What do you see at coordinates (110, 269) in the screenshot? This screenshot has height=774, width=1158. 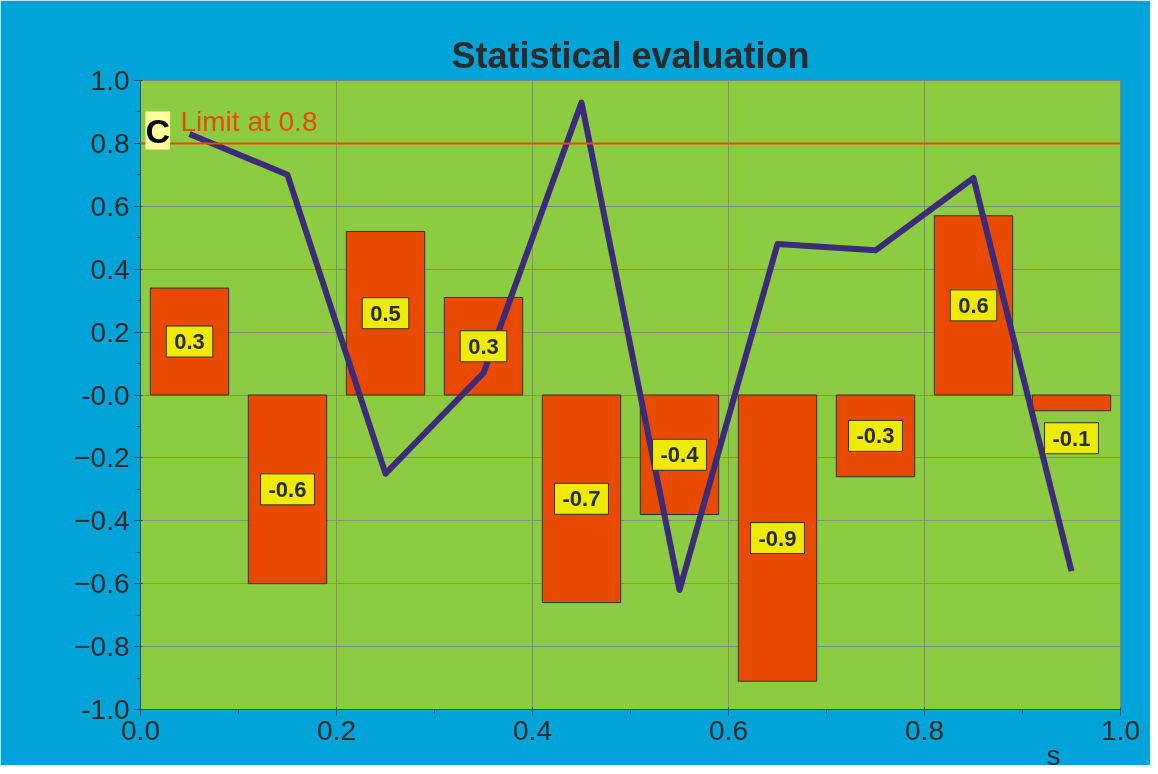 I see `y-tick-label: 0.4` at bounding box center [110, 269].